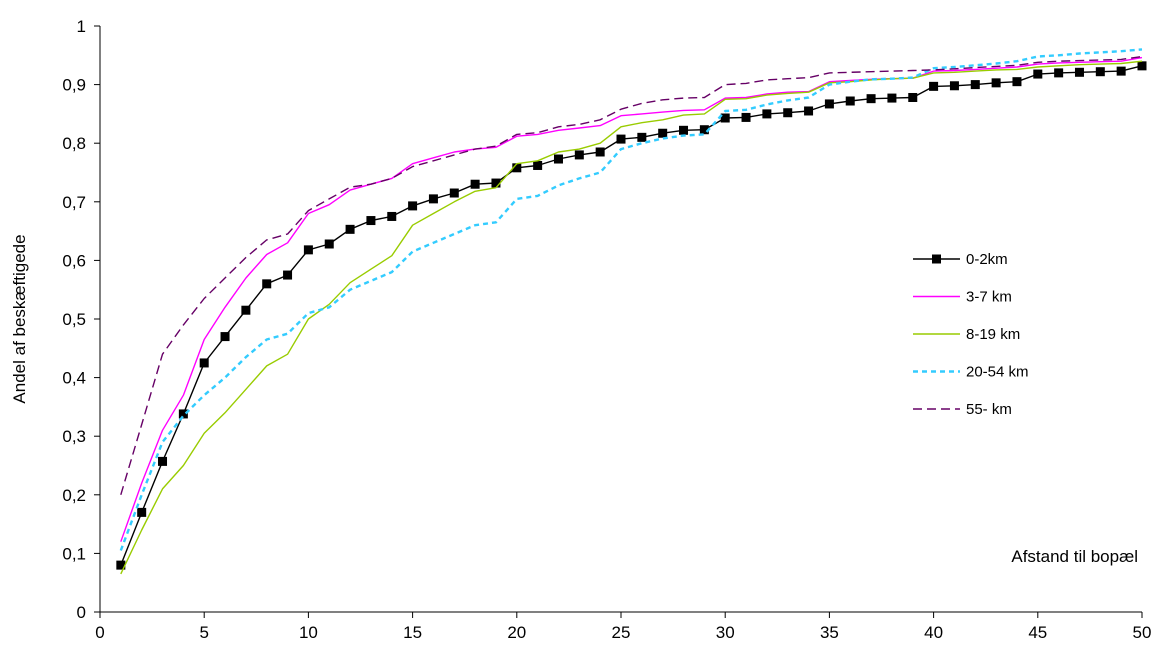 Image resolution: width=1155 pixels, height=655 pixels. Describe the element at coordinates (99, 632) in the screenshot. I see `x-tick-label: 0` at that location.